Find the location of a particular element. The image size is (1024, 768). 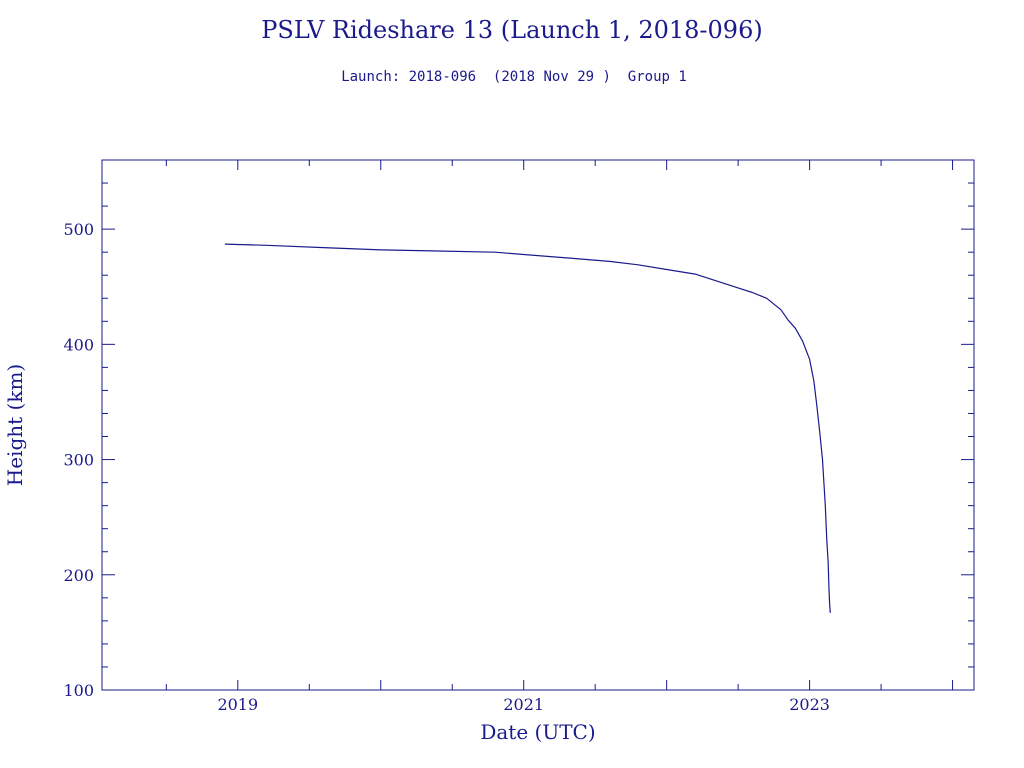

y-tick-label: 400 is located at coordinates (78, 344).